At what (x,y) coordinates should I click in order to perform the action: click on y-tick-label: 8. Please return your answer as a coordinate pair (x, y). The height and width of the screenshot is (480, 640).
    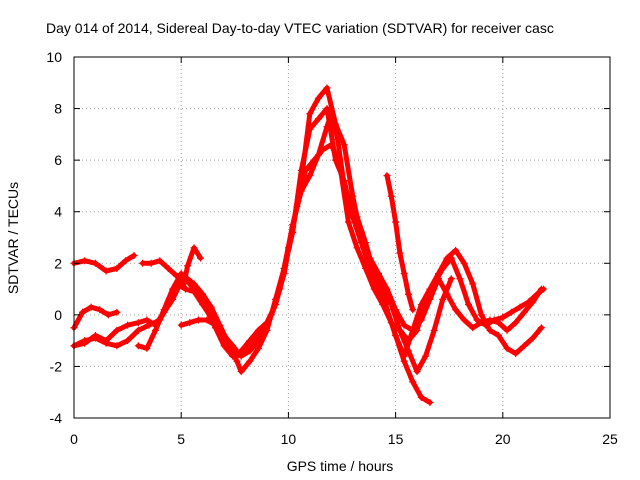
    Looking at the image, I should click on (58, 109).